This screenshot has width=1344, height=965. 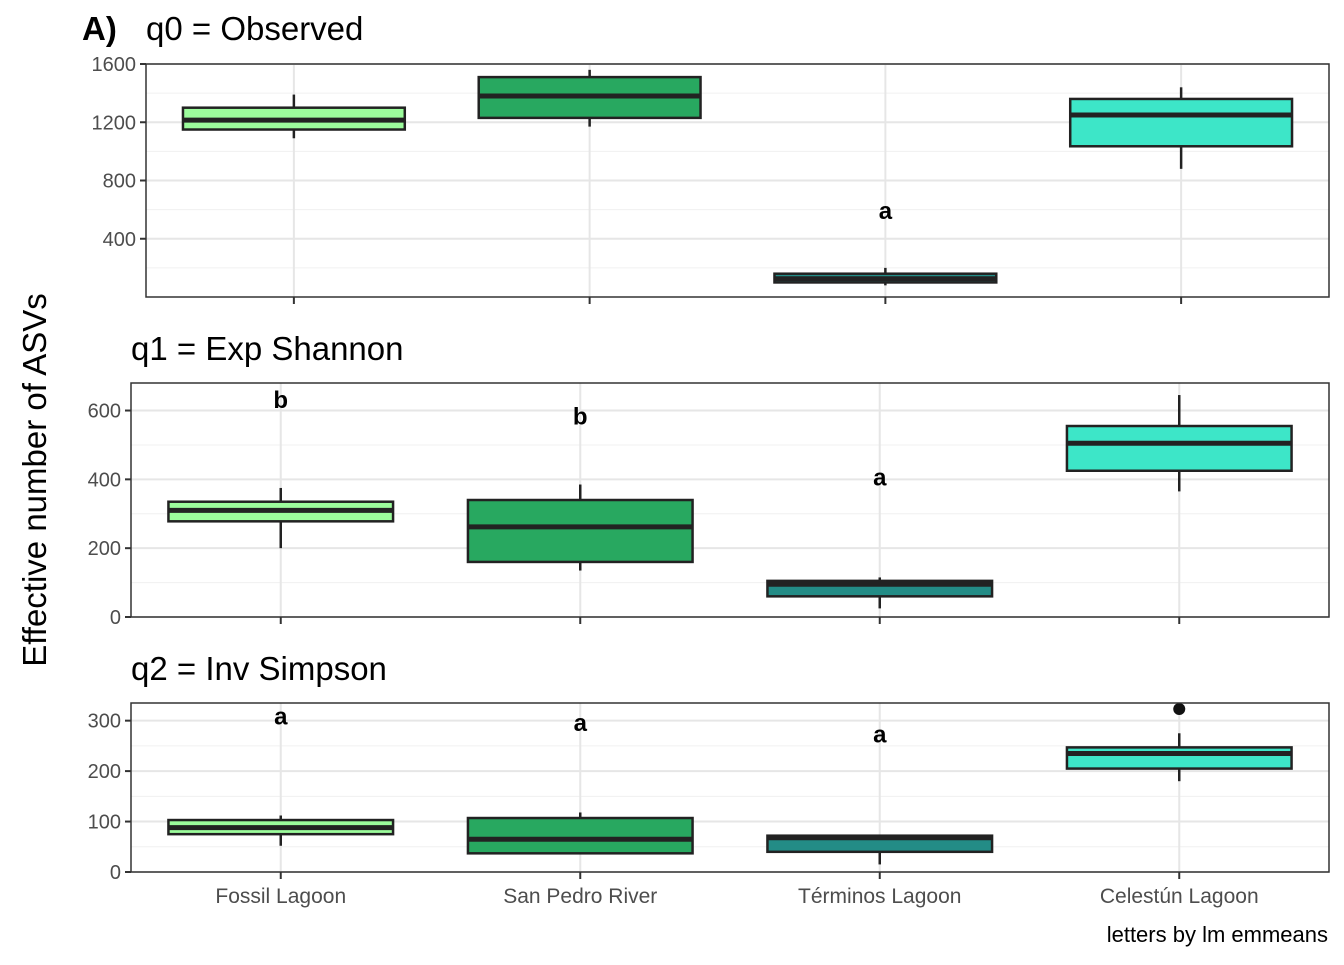 I want to click on y-tick-label: 800, so click(x=119, y=182).